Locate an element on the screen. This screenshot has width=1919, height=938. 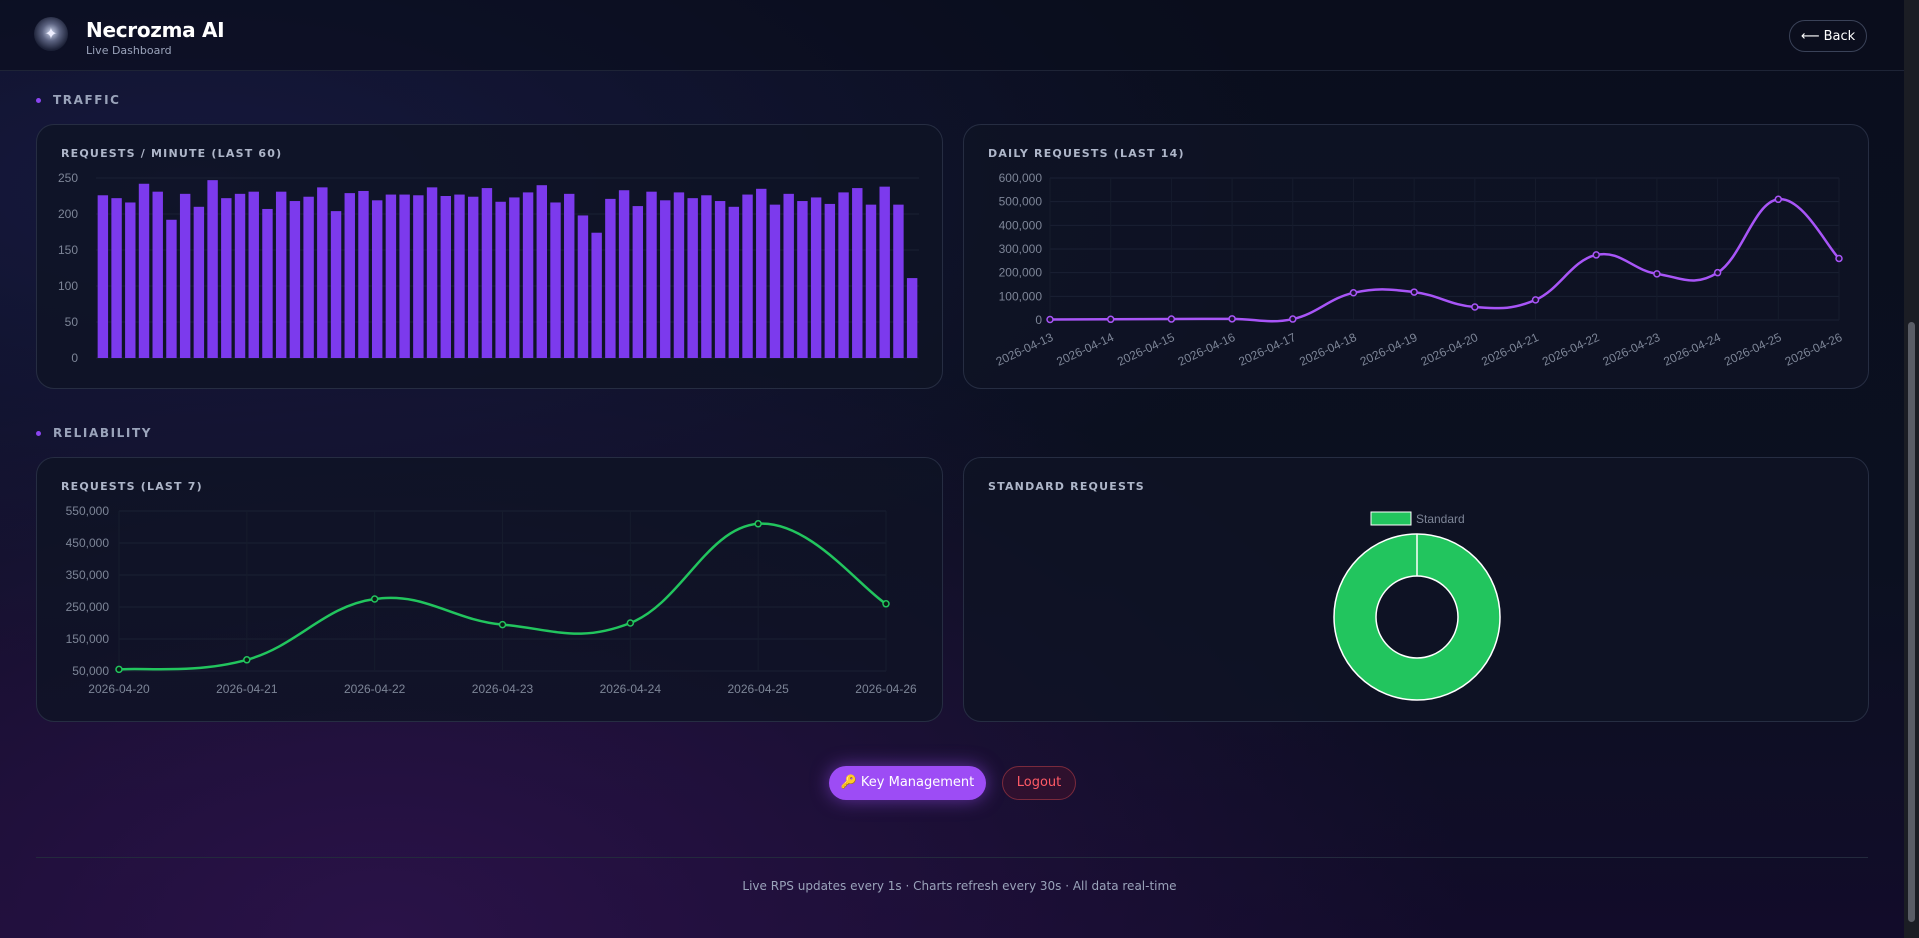
weekly-x-tick-label: 2026-04-22 is located at coordinates (375, 689).